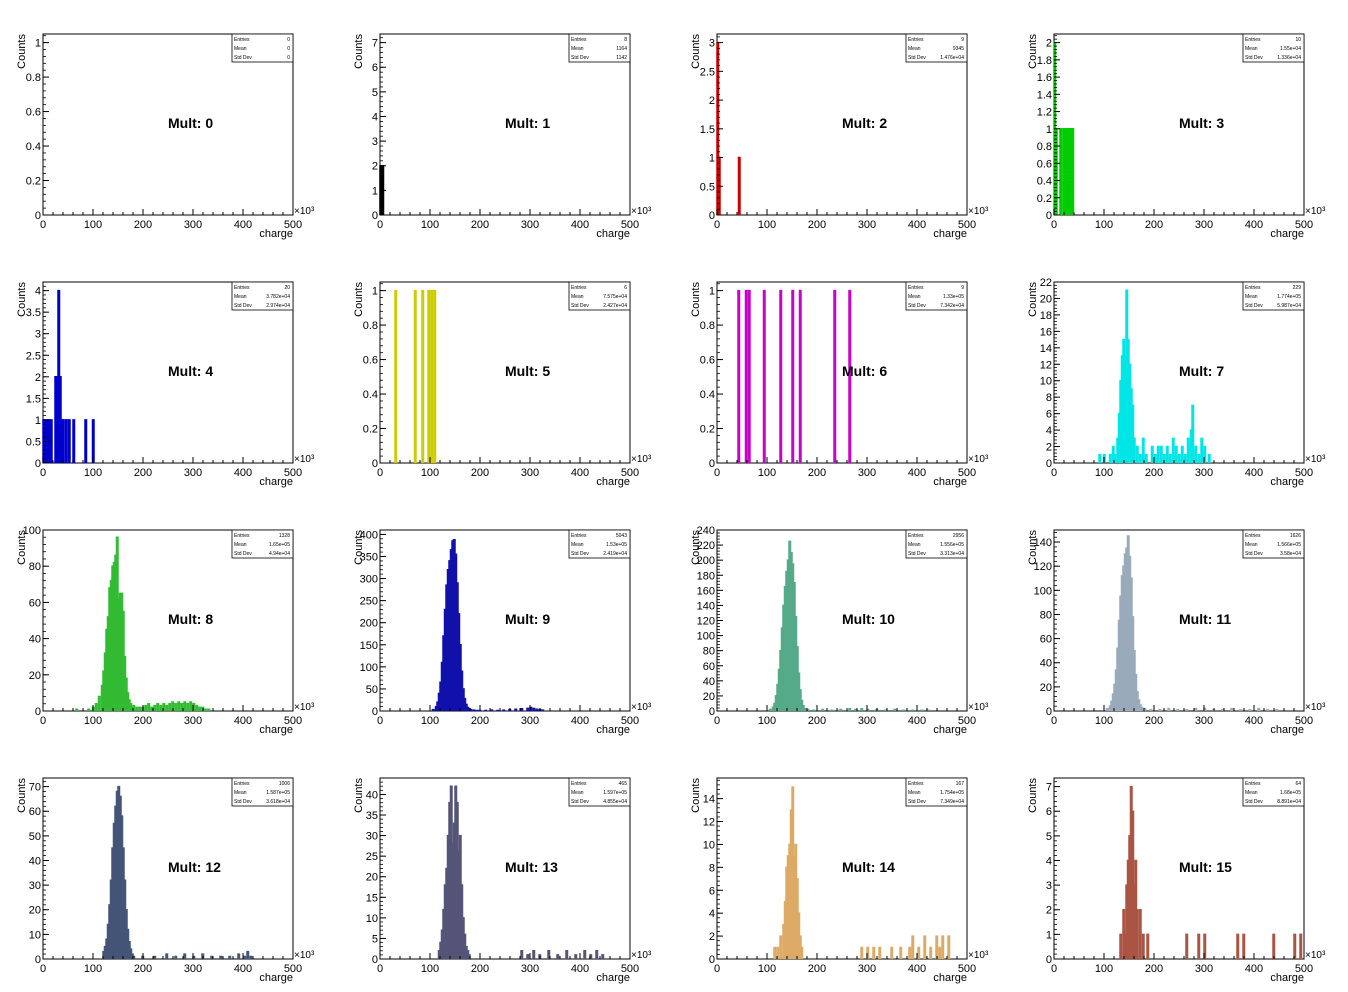  Describe the element at coordinates (706, 546) in the screenshot. I see `y-tick-label: 220` at that location.